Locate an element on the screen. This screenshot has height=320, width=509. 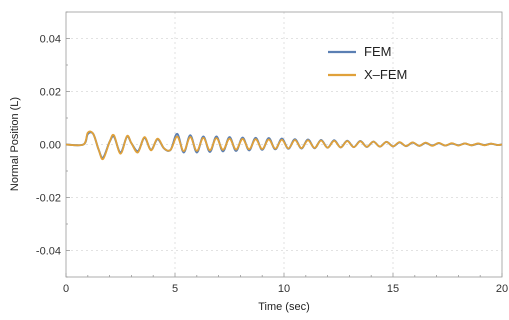
series-line-xfem is located at coordinates (284, 145).